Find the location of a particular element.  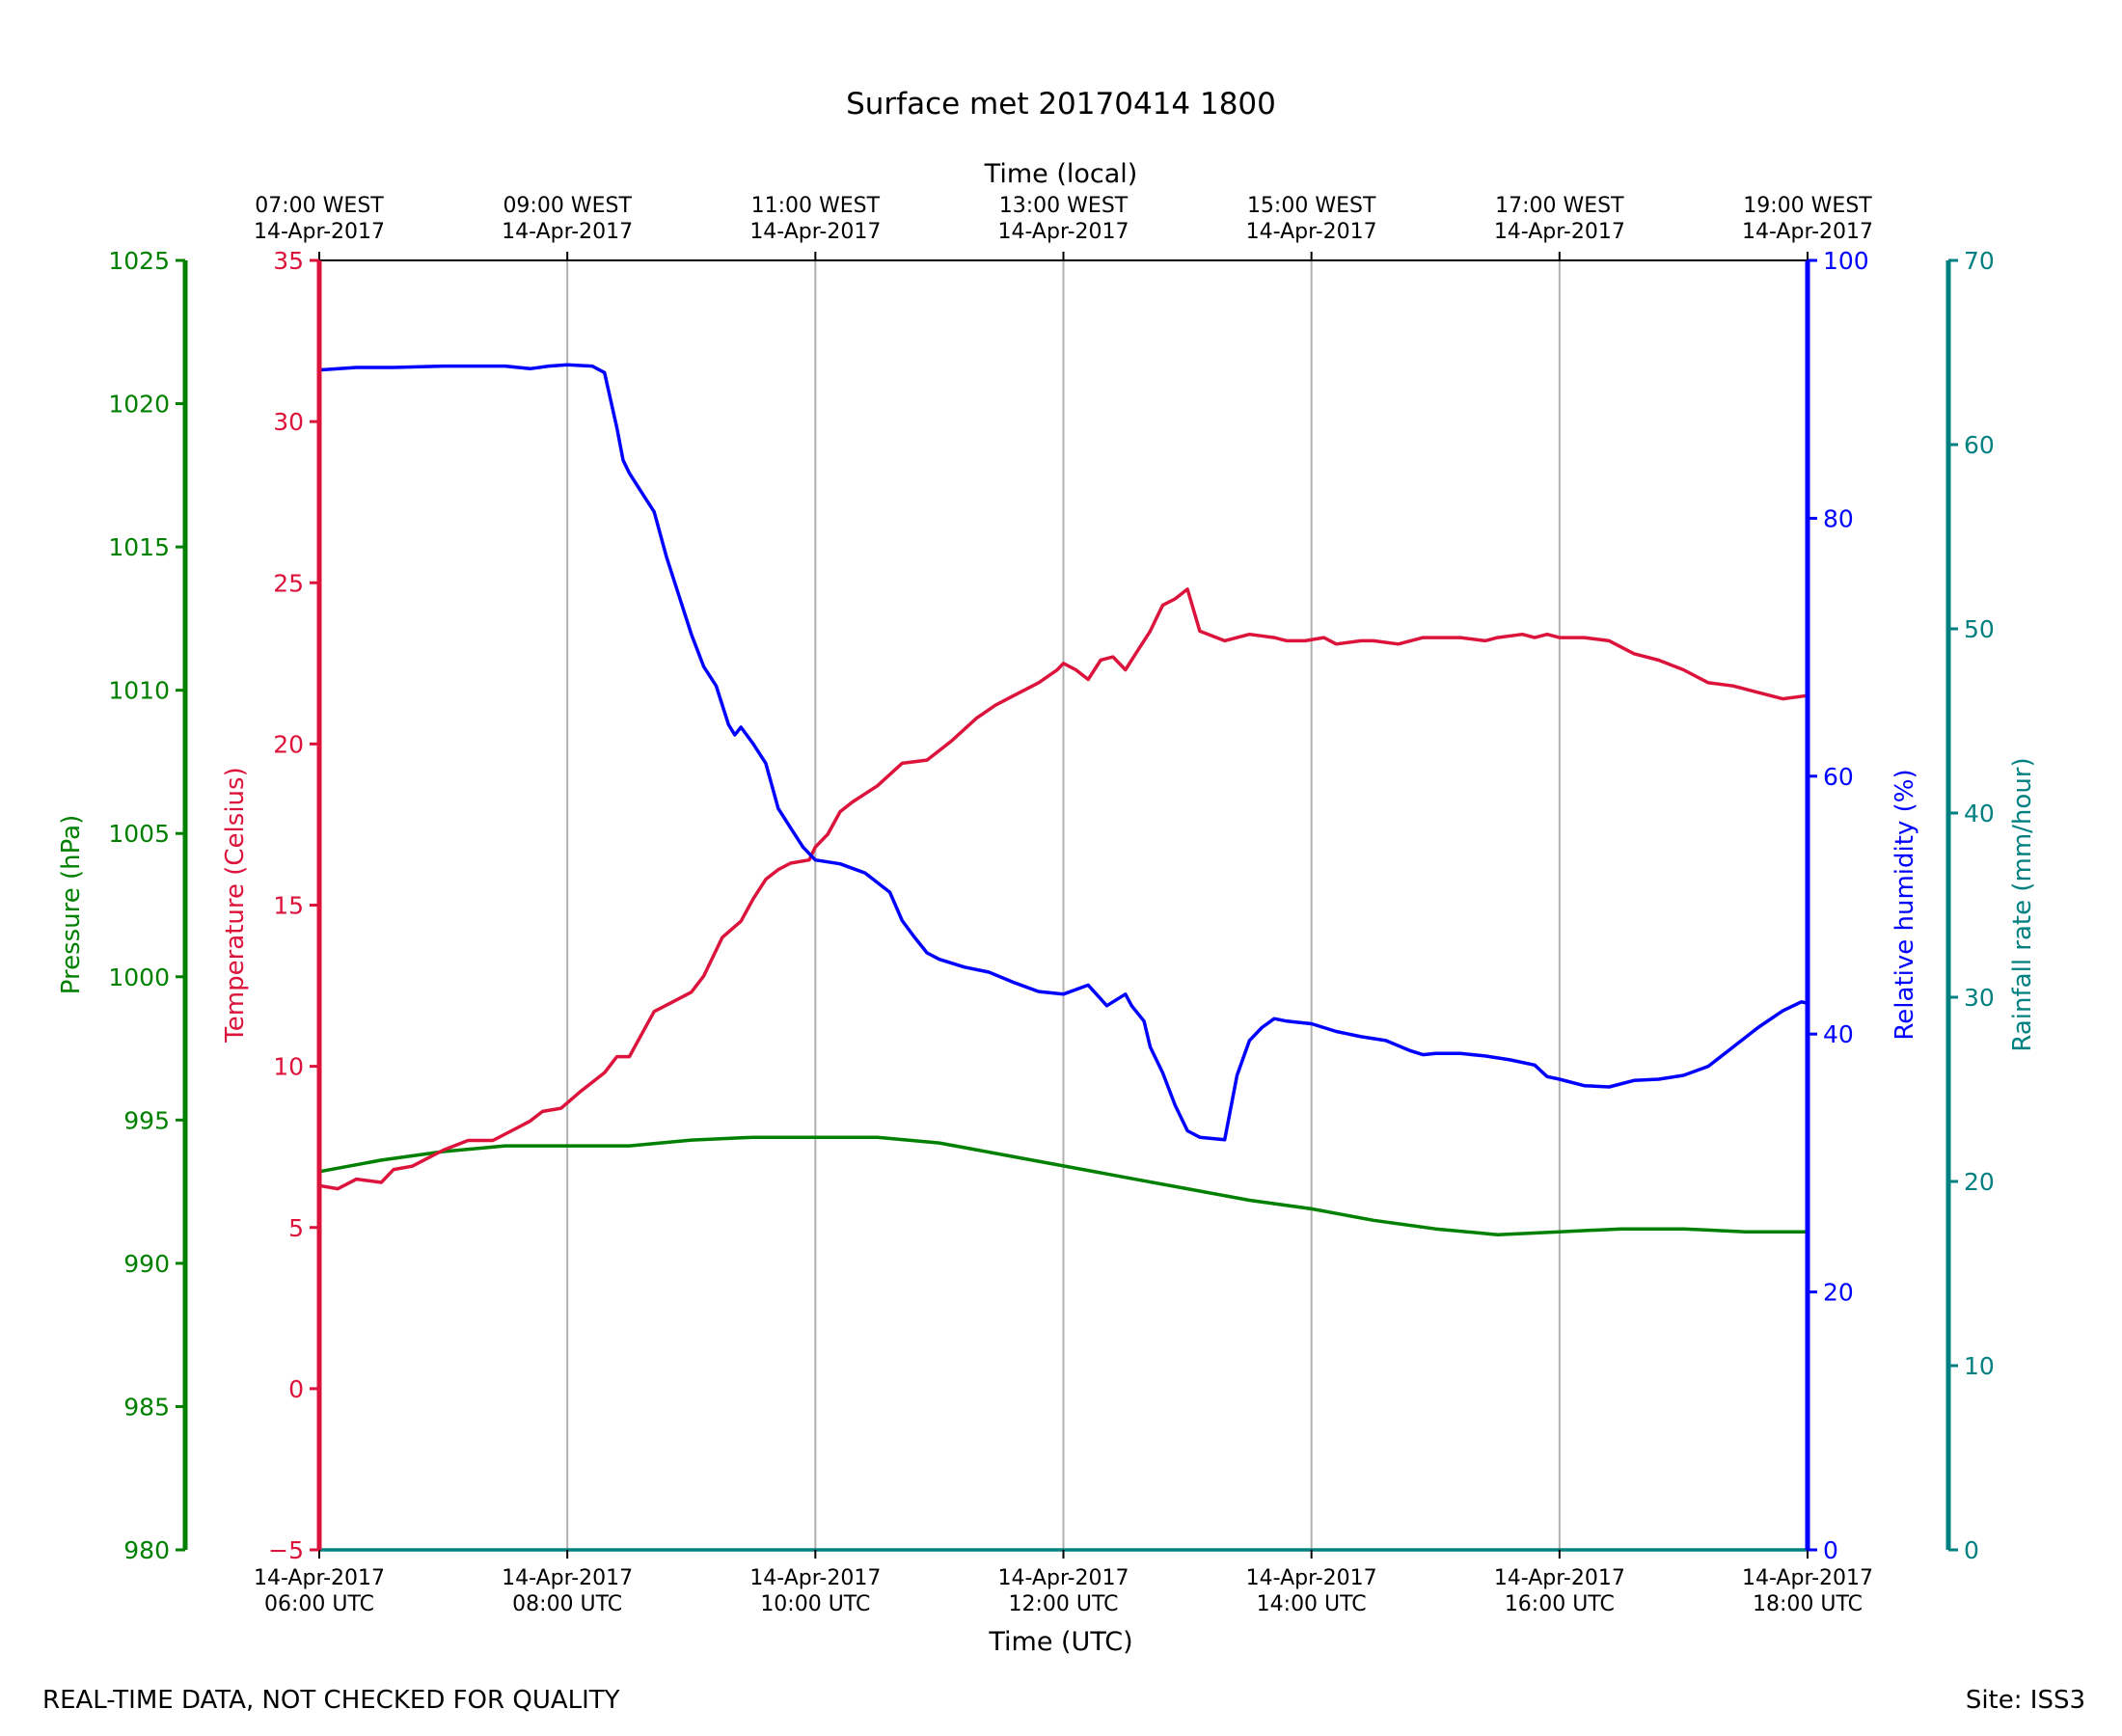

pressure-tick-label: 980 is located at coordinates (147, 1550).